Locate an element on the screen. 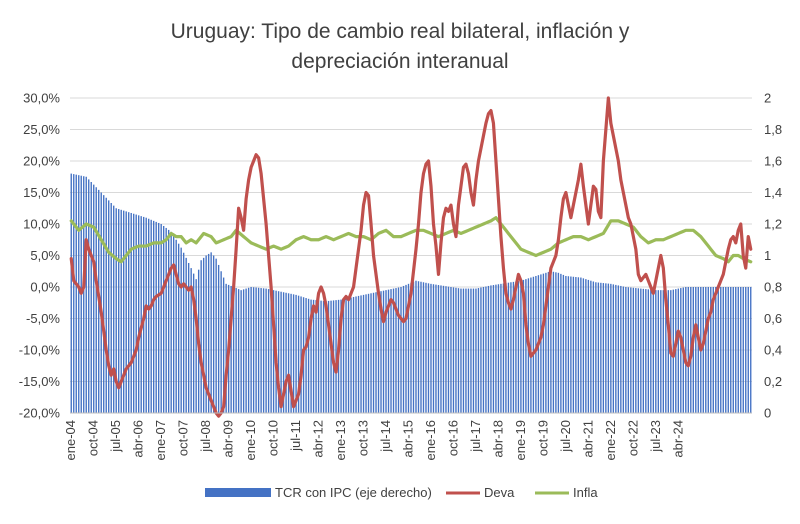  x-tick-label: oct-07 is located at coordinates (183, 438).